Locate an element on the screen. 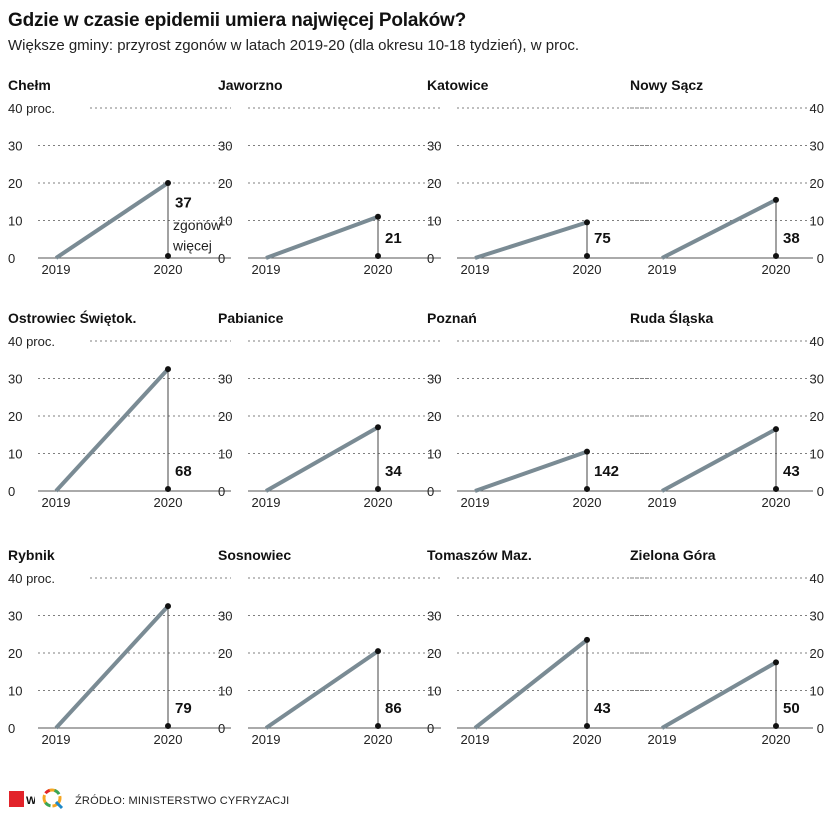  value-label: 43 is located at coordinates (602, 708).